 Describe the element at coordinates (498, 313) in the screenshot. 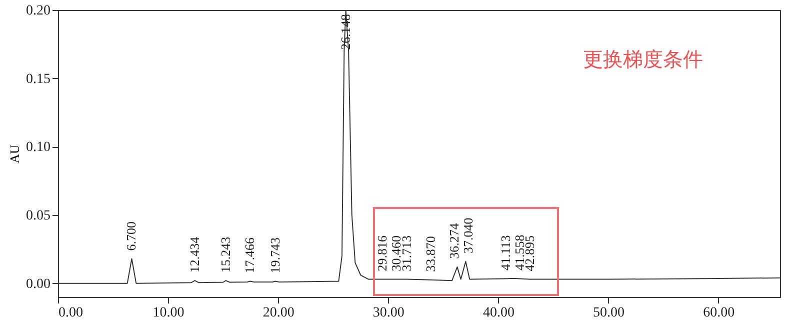

I see `x-tick-label: 40.00` at that location.